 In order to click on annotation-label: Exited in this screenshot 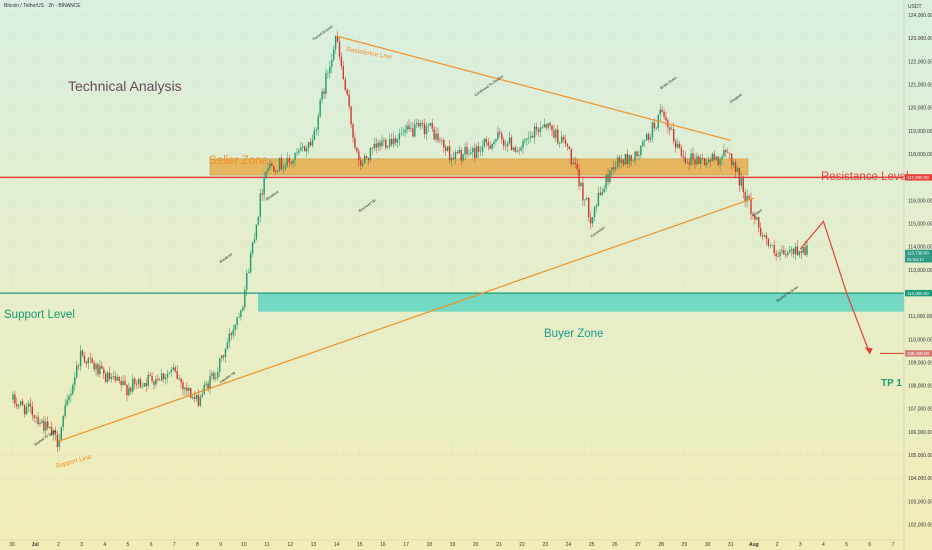, I will do `click(757, 213)`.